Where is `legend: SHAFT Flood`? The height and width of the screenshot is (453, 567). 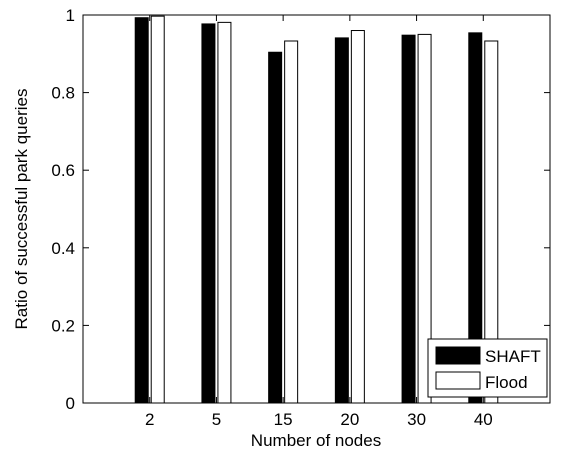 legend: SHAFT Flood is located at coordinates (487, 368).